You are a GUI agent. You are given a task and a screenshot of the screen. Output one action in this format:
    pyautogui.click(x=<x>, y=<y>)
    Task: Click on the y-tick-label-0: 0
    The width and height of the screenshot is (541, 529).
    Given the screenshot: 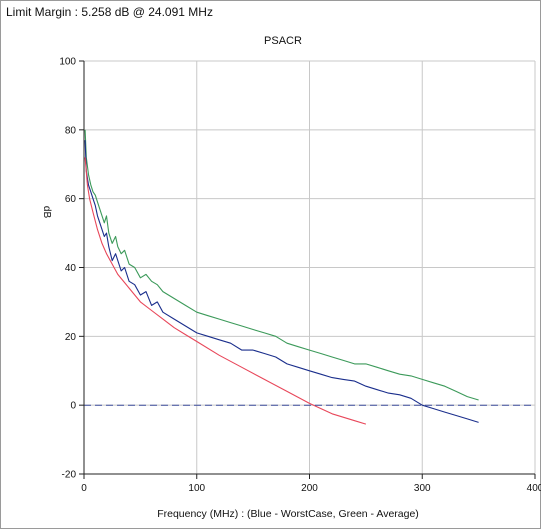 What is the action you would take?
    pyautogui.click(x=73, y=406)
    